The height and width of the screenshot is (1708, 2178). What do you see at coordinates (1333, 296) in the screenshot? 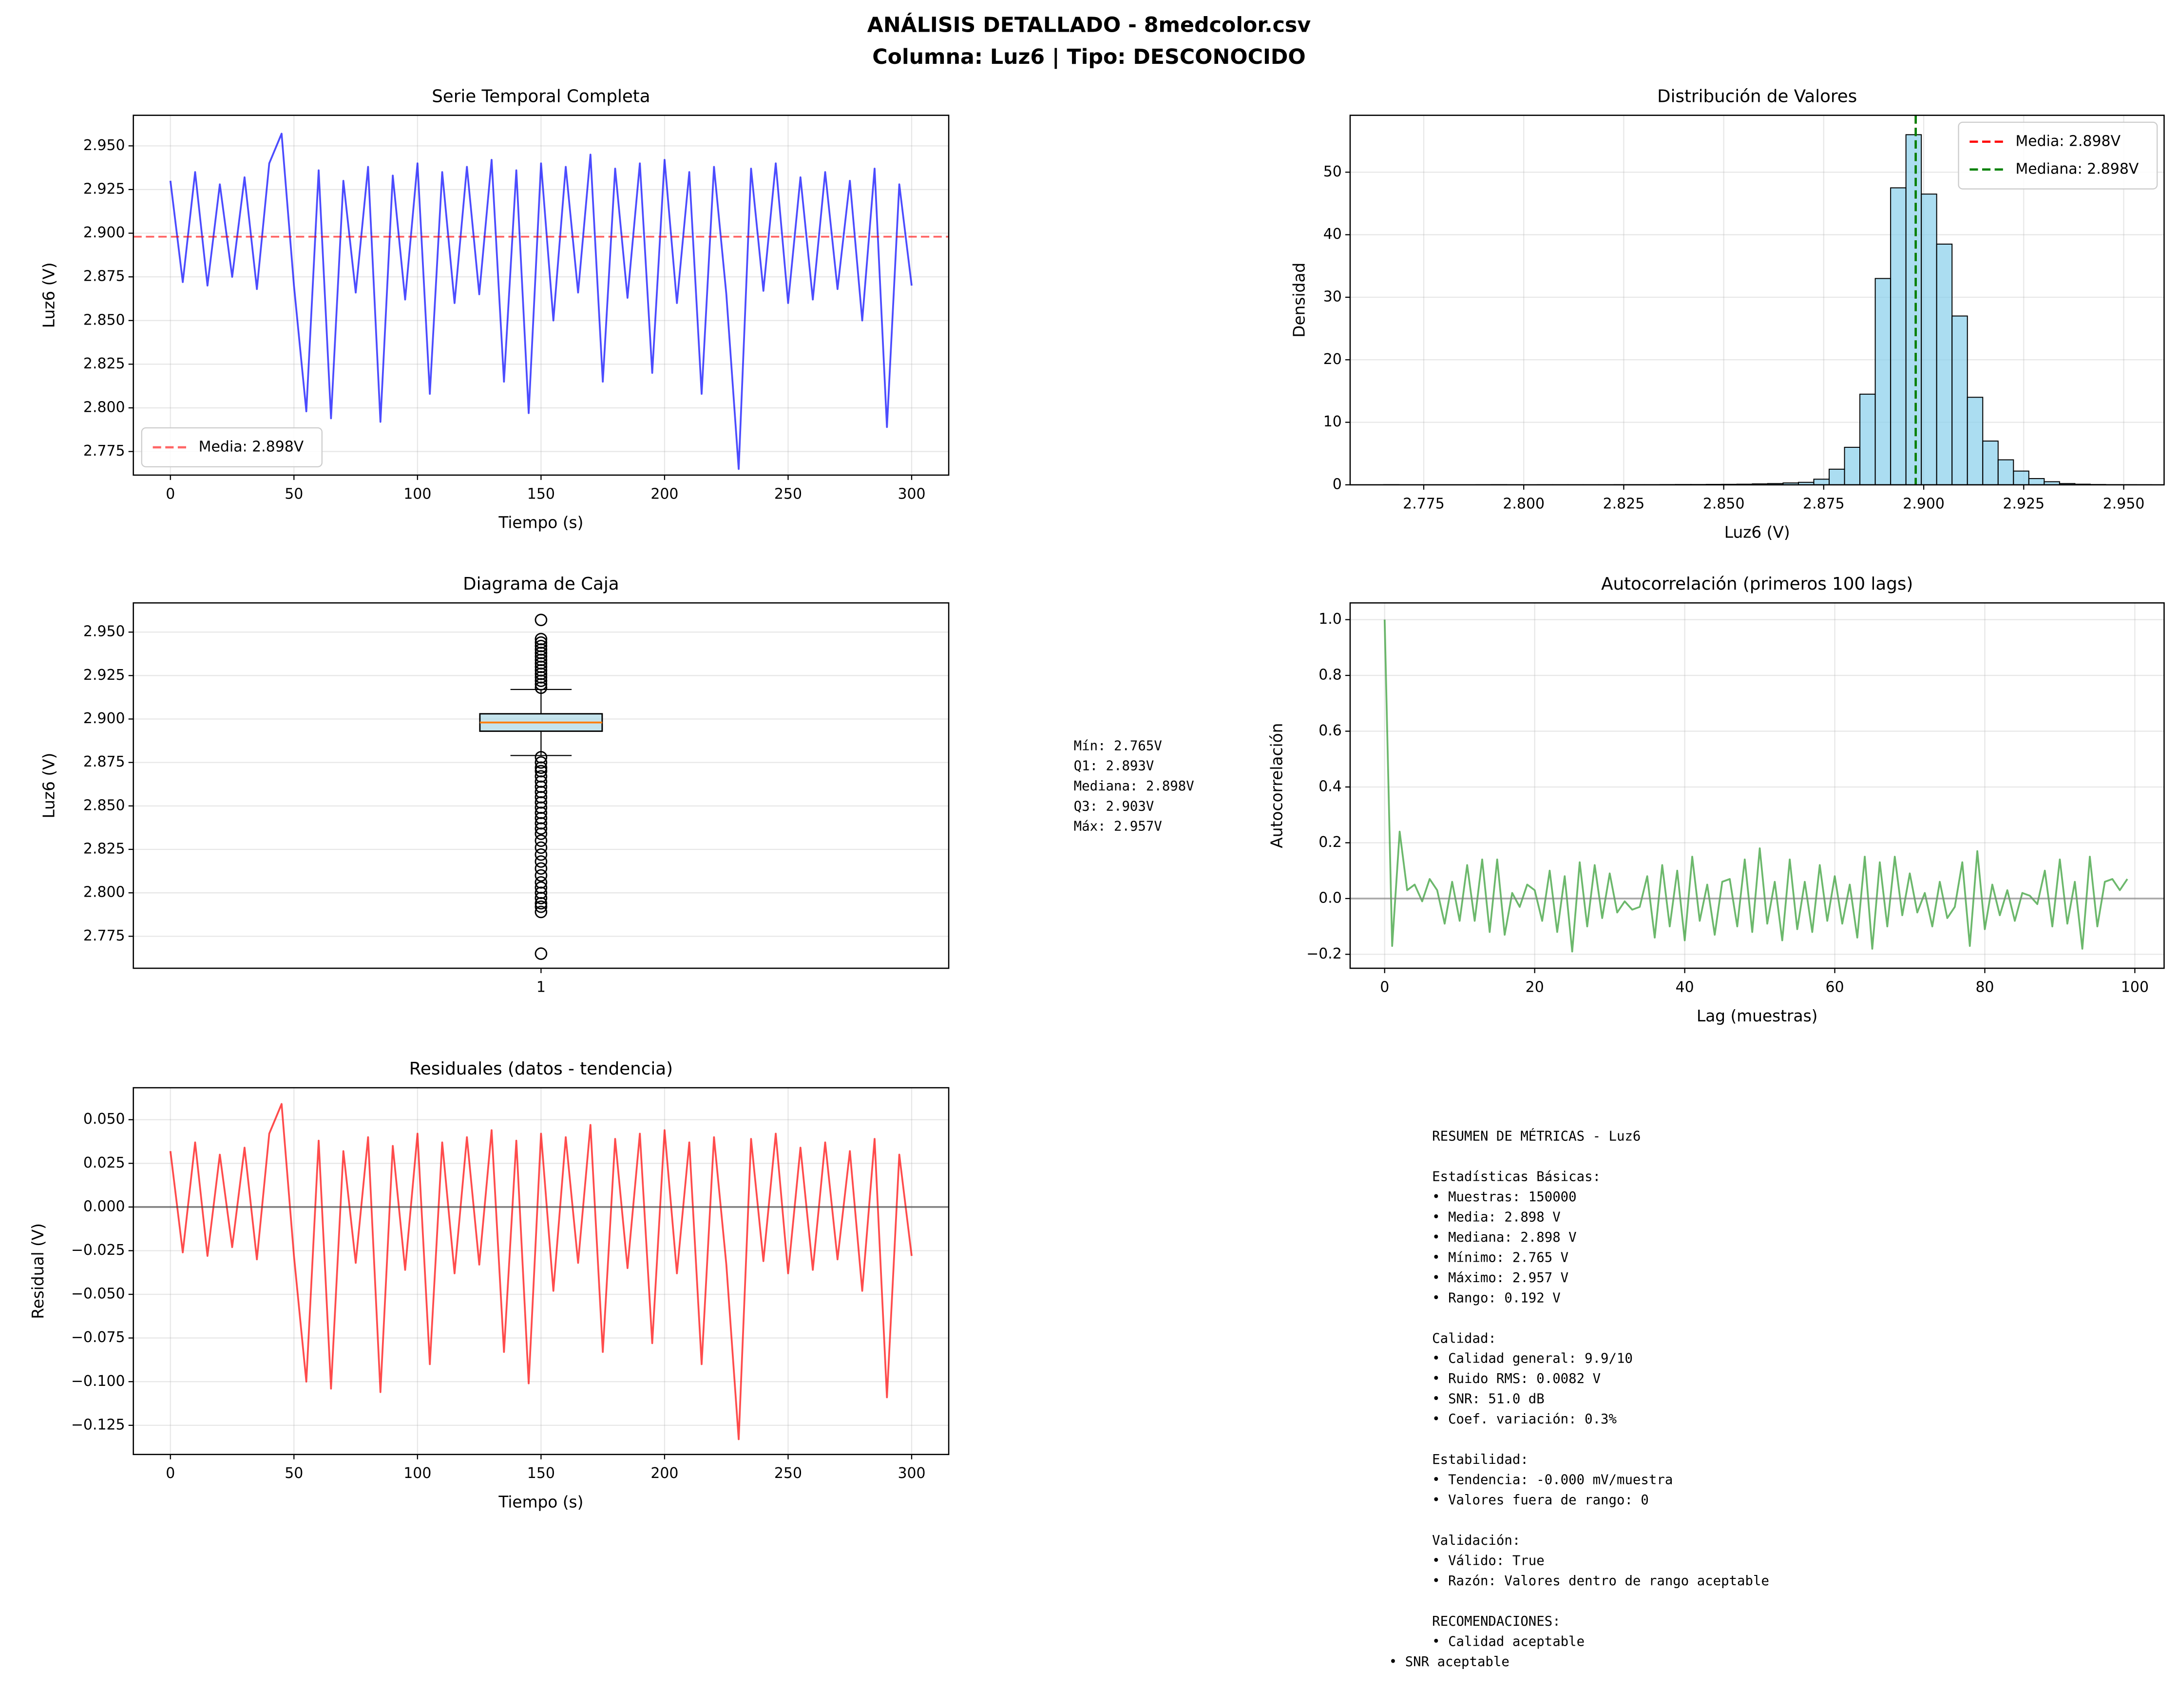
I see `y-tick-label: 30` at bounding box center [1333, 296].